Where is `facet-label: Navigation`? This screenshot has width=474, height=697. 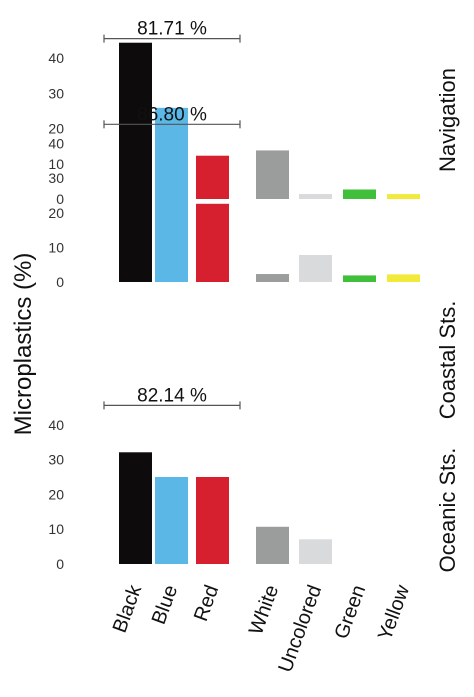 facet-label: Navigation is located at coordinates (447, 120).